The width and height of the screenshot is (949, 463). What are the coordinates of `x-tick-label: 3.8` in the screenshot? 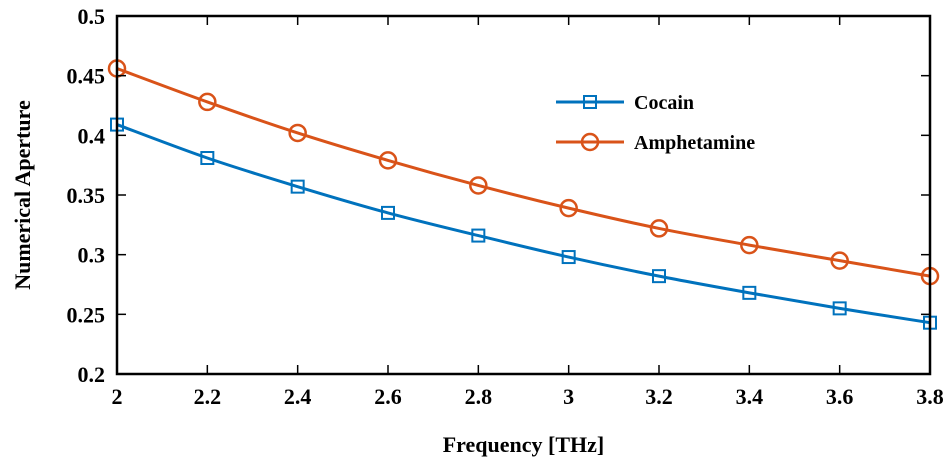 It's located at (930, 396).